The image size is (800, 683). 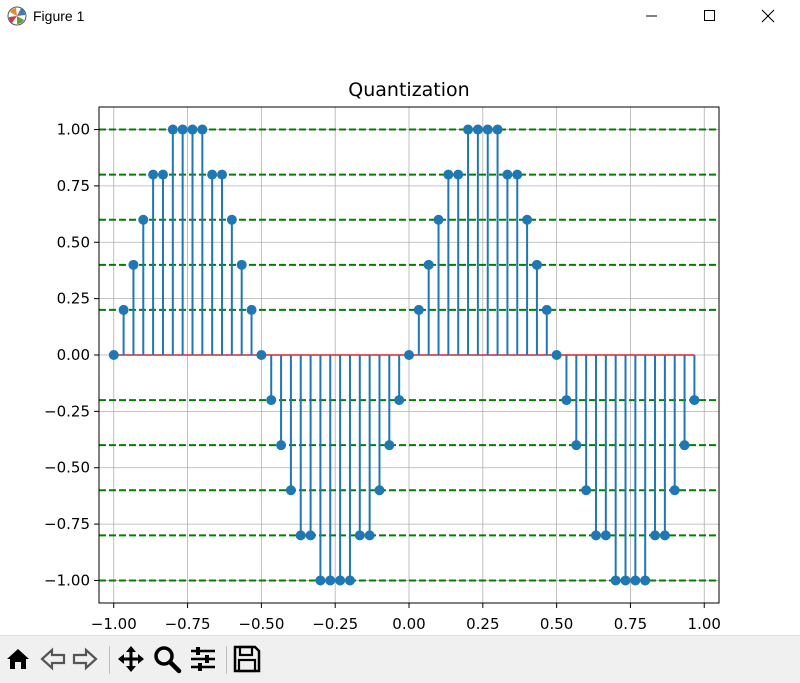 I want to click on window-titlebar: Figure 1, so click(x=400, y=17).